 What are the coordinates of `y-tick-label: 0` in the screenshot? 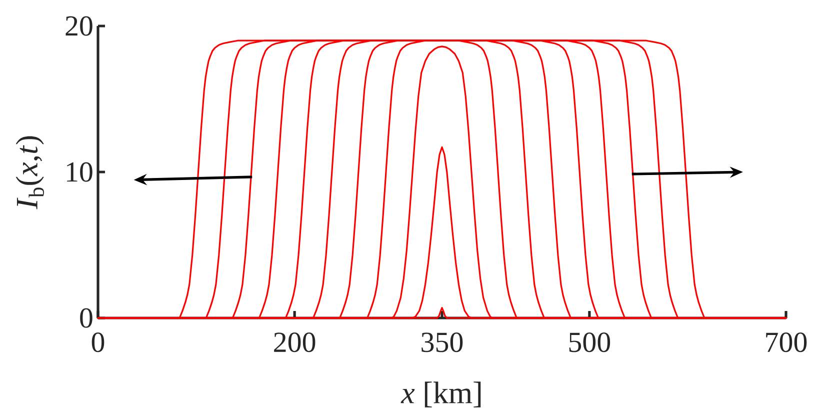 It's located at (86, 318).